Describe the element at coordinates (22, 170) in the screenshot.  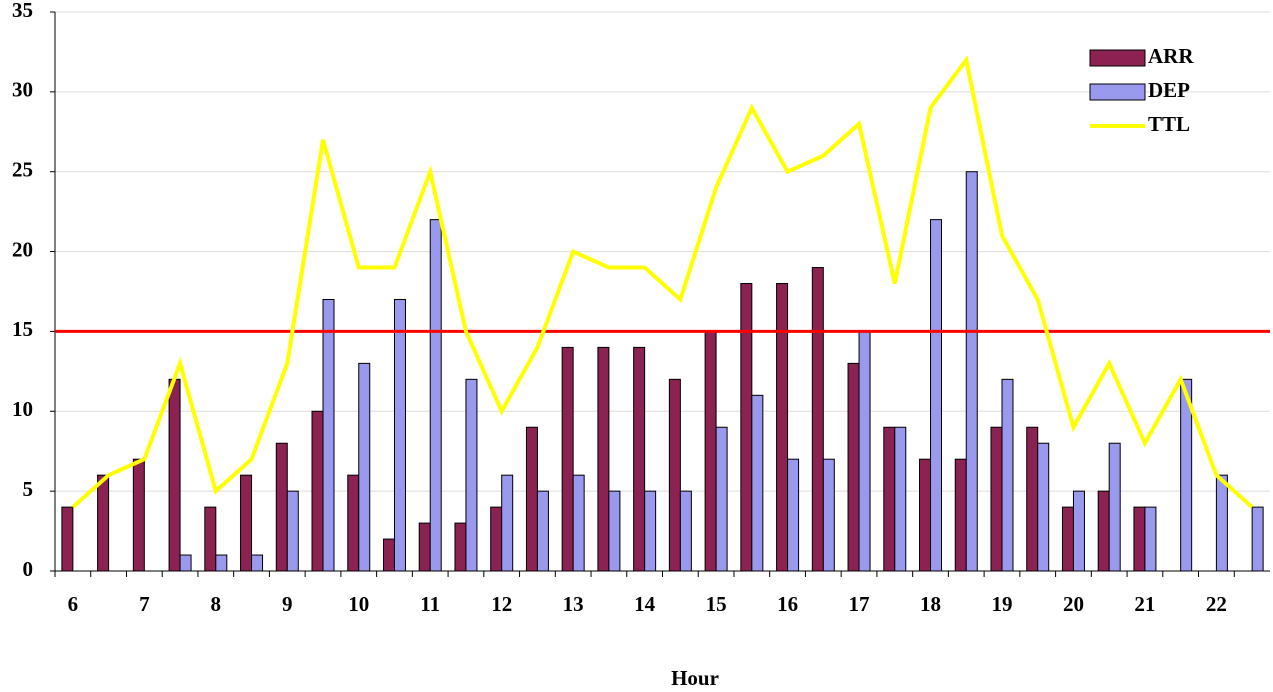
I see `y-tick-label: 25` at that location.